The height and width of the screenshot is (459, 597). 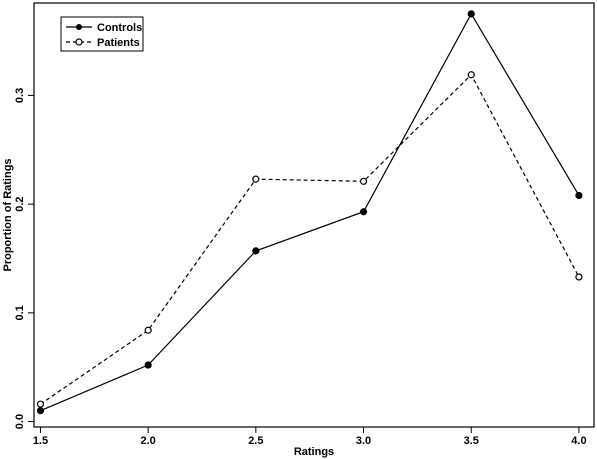 I want to click on legend-box, so click(x=102, y=34).